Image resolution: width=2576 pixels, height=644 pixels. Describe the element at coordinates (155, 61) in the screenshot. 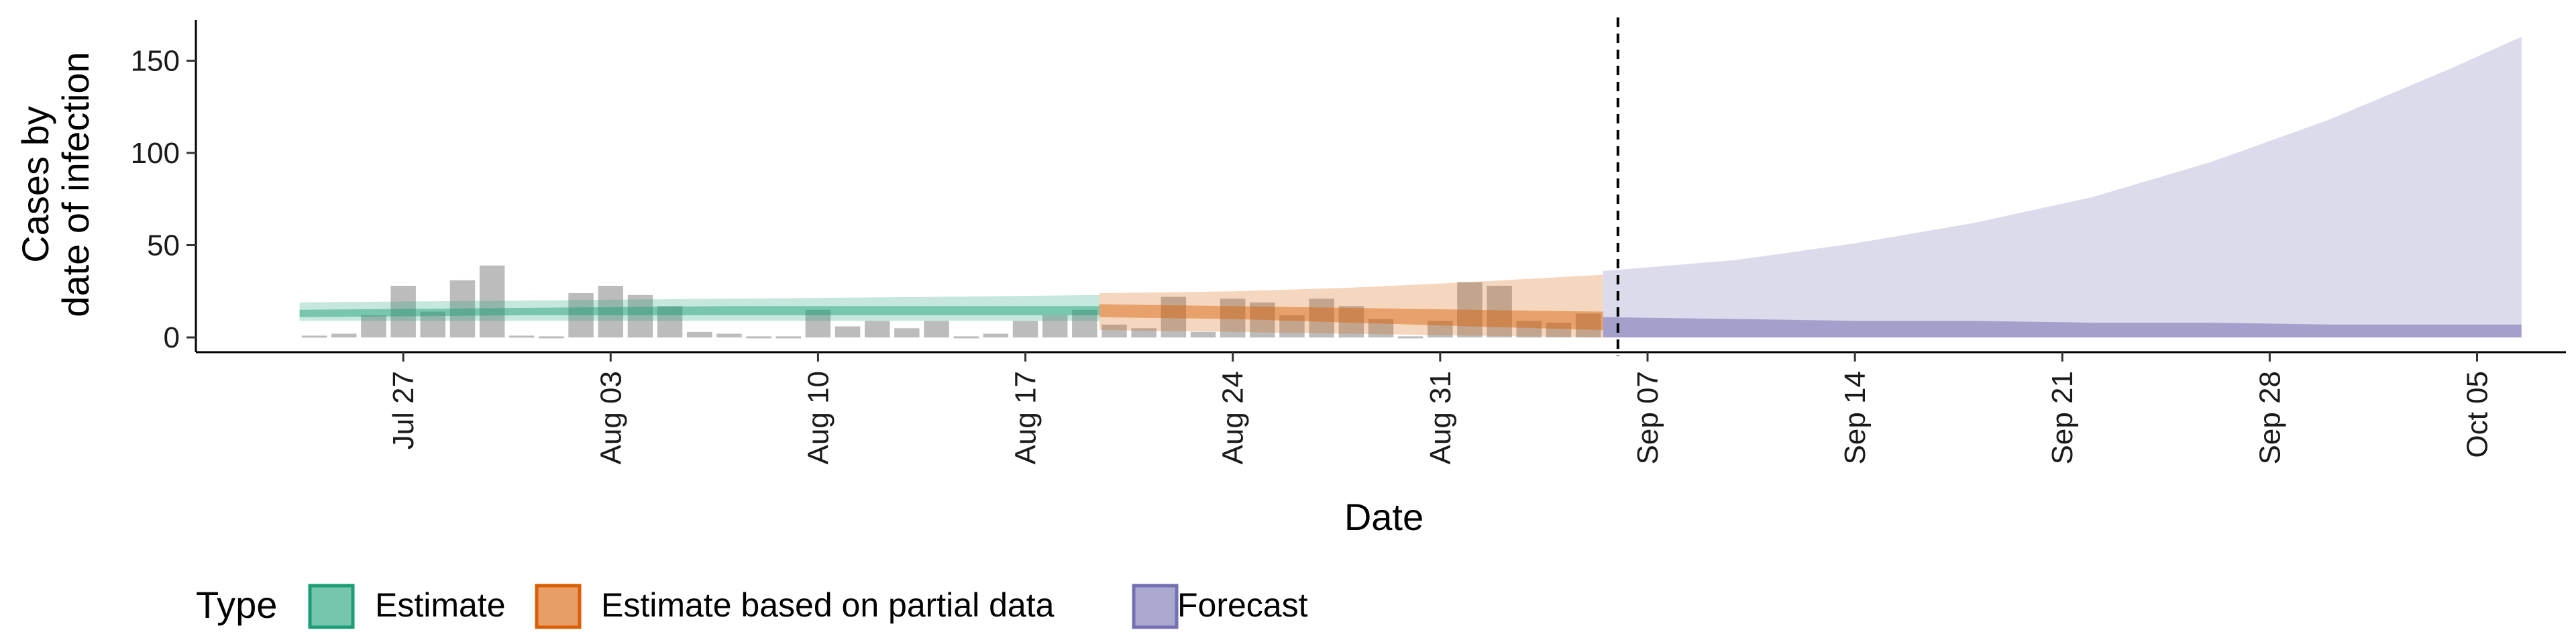

I see `y-tick-label: 150` at that location.